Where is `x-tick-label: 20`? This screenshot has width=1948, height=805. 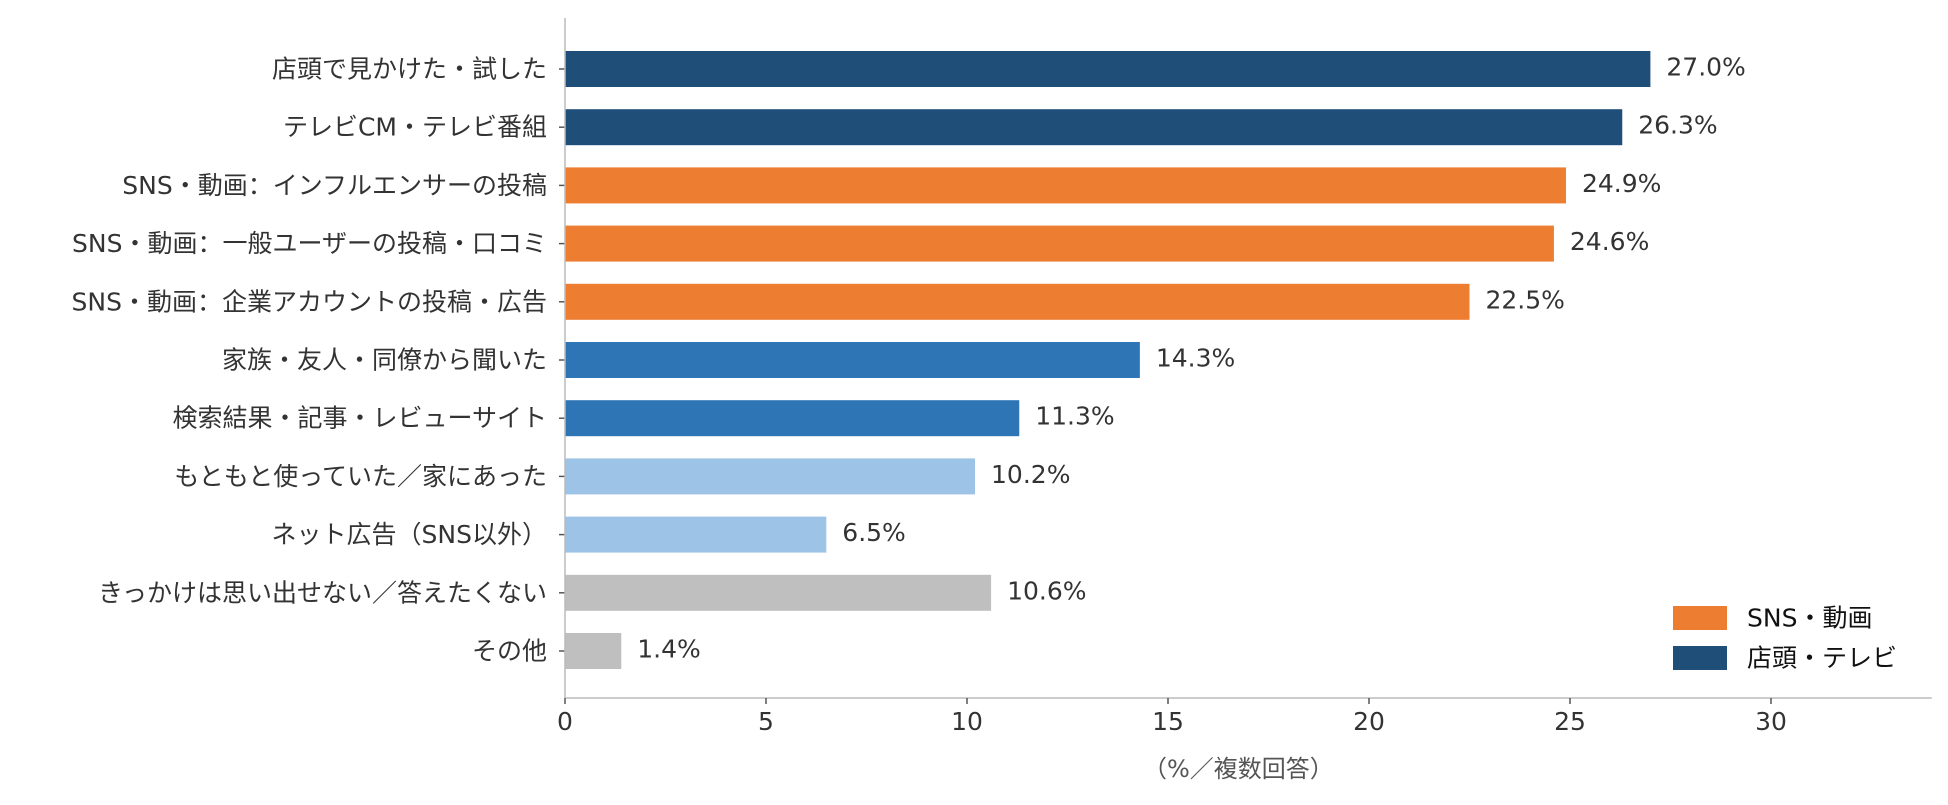
x-tick-label: 20 is located at coordinates (1369, 721).